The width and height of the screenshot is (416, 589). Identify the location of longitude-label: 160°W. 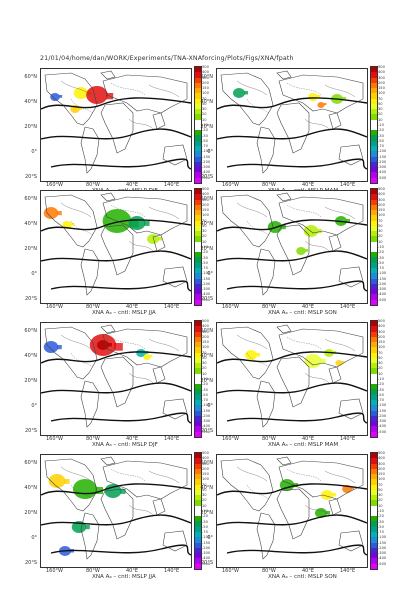
(54, 439).